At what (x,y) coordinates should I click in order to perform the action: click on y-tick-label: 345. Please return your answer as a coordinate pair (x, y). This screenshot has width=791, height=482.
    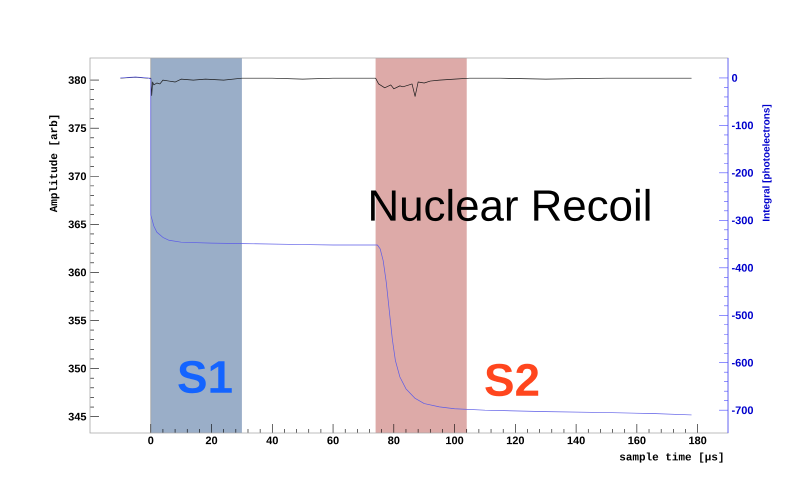
    Looking at the image, I should click on (77, 416).